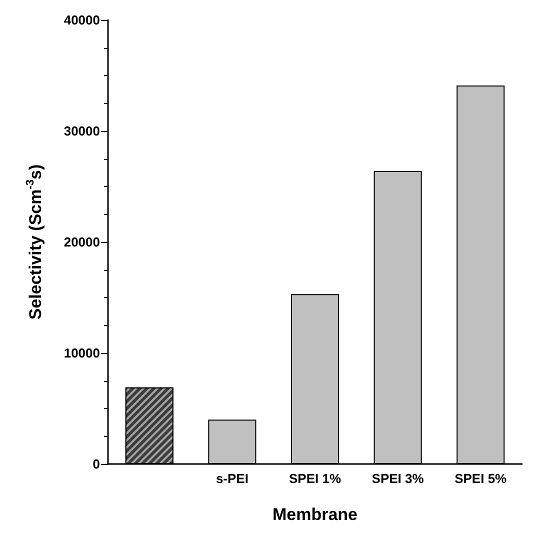  Describe the element at coordinates (315, 478) in the screenshot. I see `x-tick-label: SPEI 1%` at that location.